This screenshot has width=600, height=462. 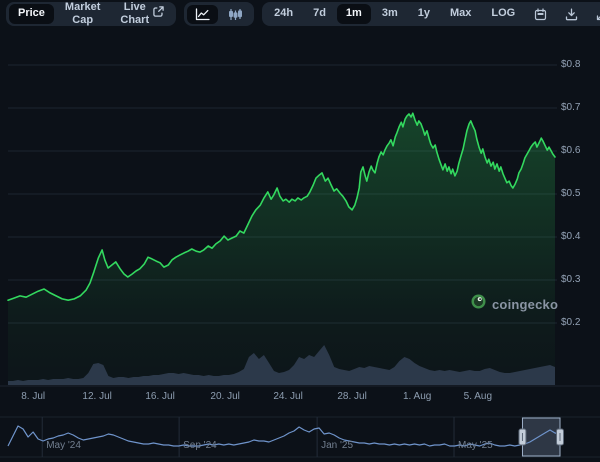 I want to click on chart-type-switcher, so click(x=219, y=14).